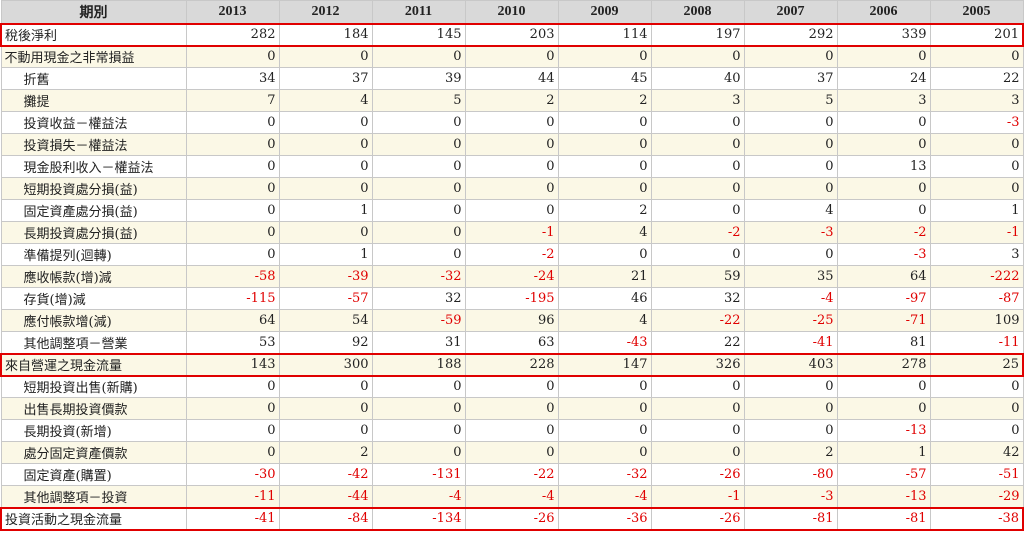  I want to click on table-row: 固定資產處分損(益) 0 1 0 0 2 0 4 0 1, so click(512, 210).